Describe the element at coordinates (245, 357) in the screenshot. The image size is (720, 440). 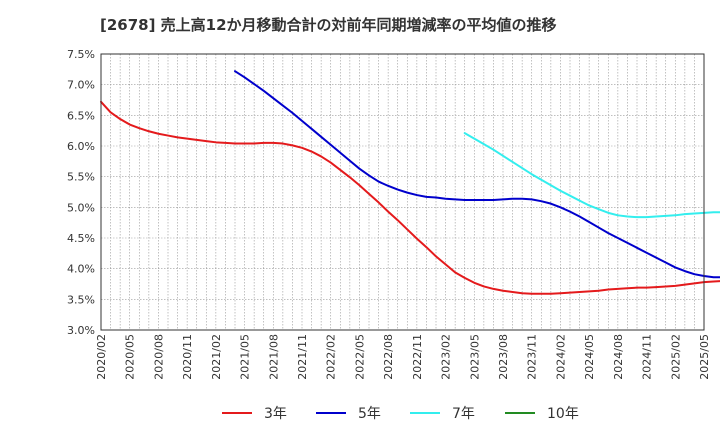
I see `x-tick-label: 2021/05` at that location.